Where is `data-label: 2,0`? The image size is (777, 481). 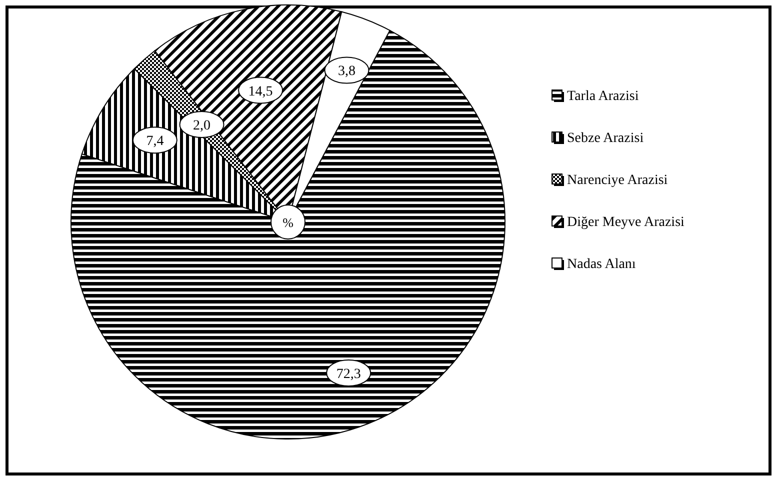
data-label: 2,0 is located at coordinates (202, 126).